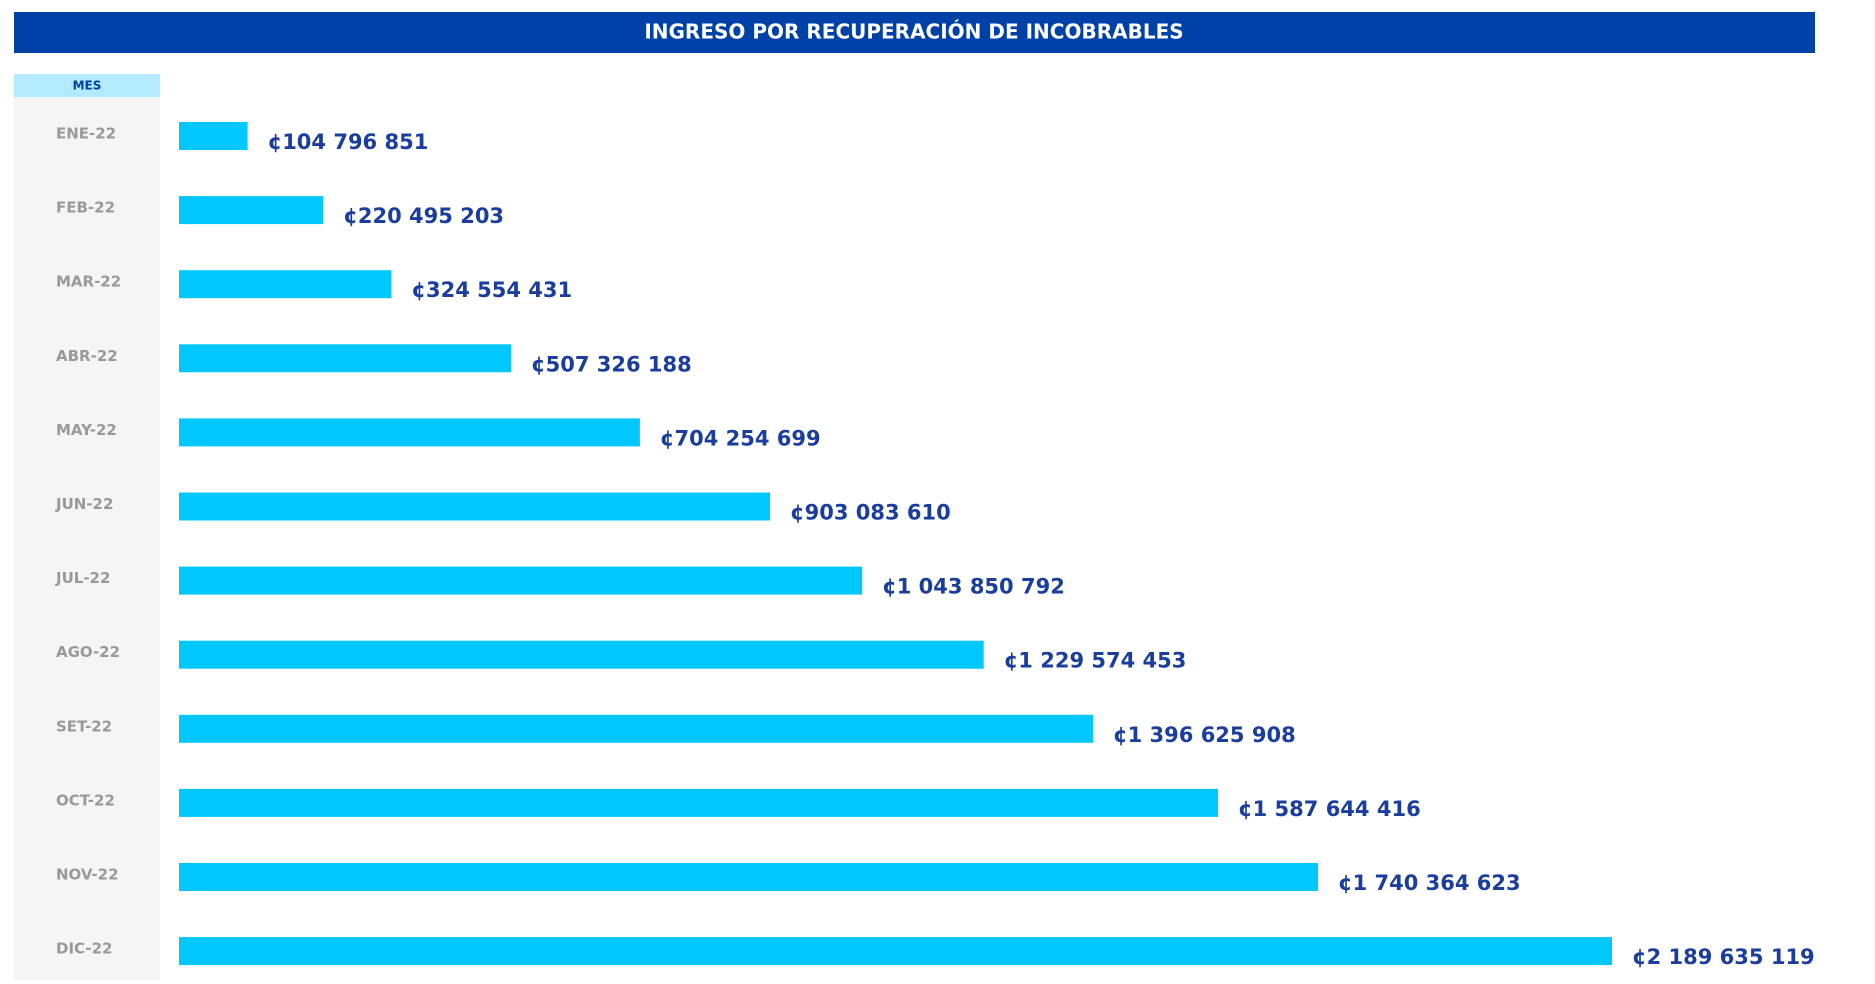 This screenshot has height=984, width=1875. What do you see at coordinates (611, 364) in the screenshot?
I see `data-label: ¢507 326 188` at bounding box center [611, 364].